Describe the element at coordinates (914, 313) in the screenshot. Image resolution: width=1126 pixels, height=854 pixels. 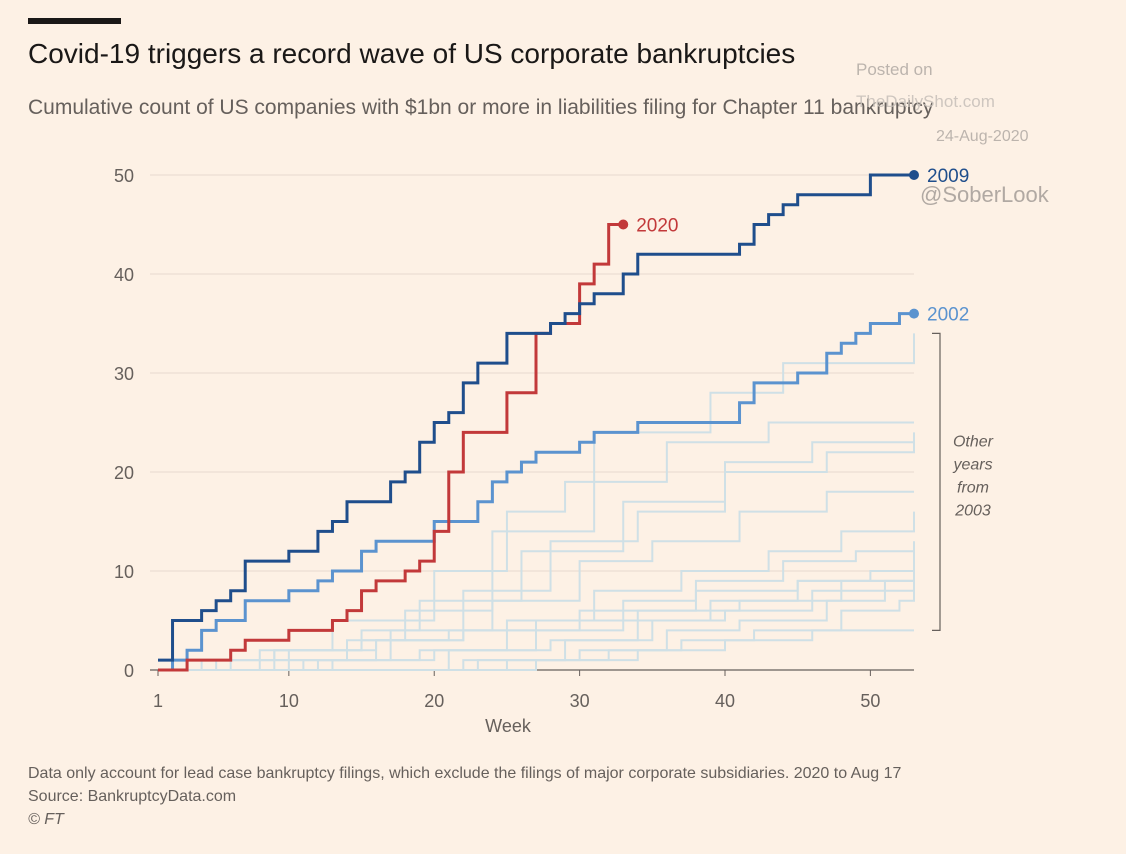
I see `series-end-marker-2002` at that location.